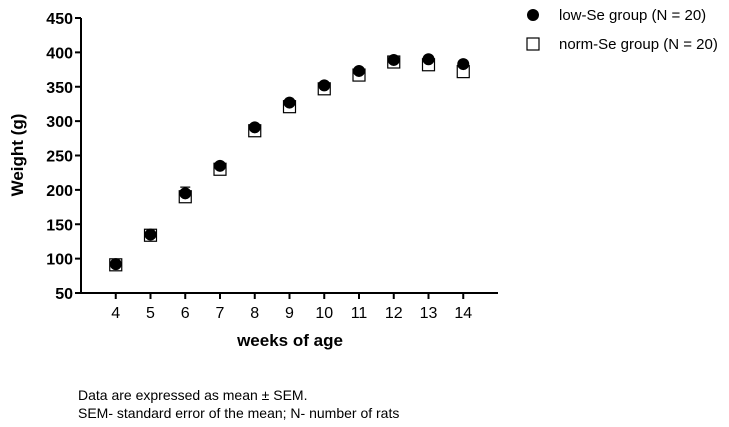 This screenshot has width=729, height=427. Describe the element at coordinates (59, 19) in the screenshot. I see `y-tick-label: 450` at that location.